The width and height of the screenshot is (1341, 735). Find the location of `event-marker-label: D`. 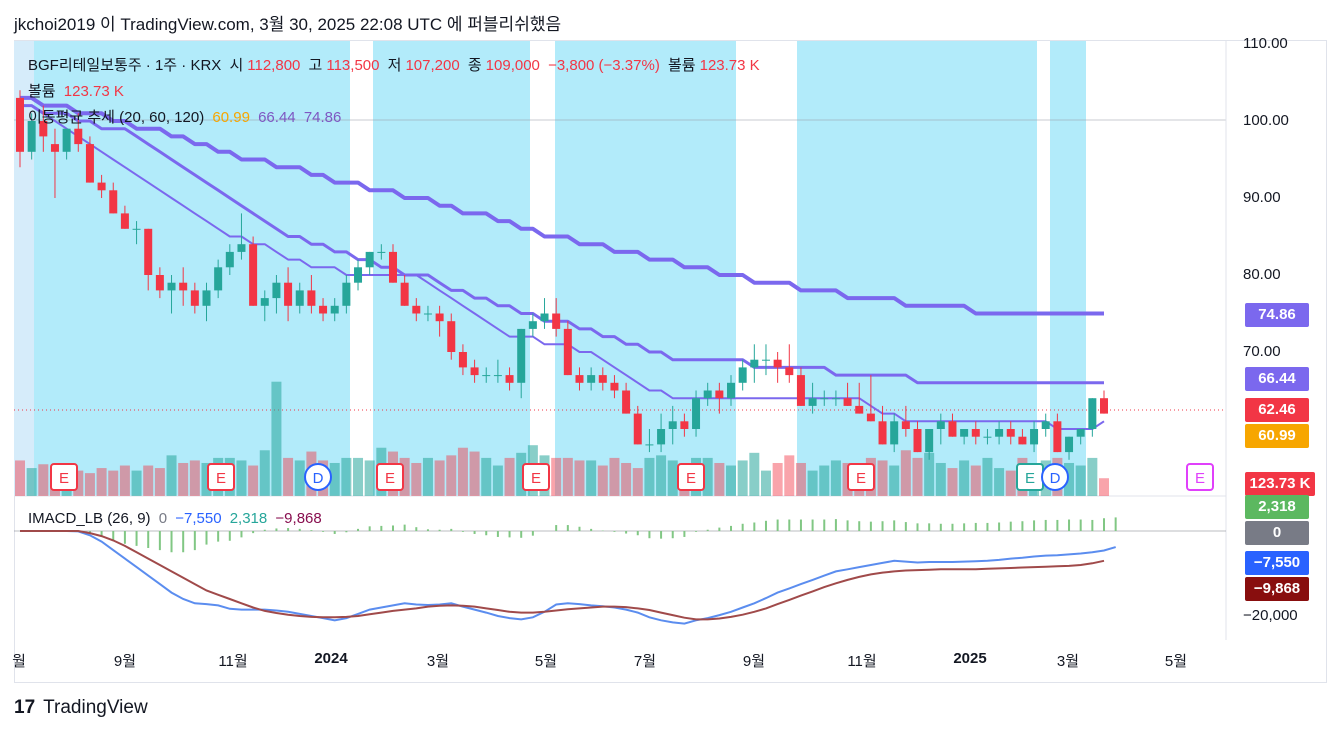

event-marker-label: D is located at coordinates (318, 478).